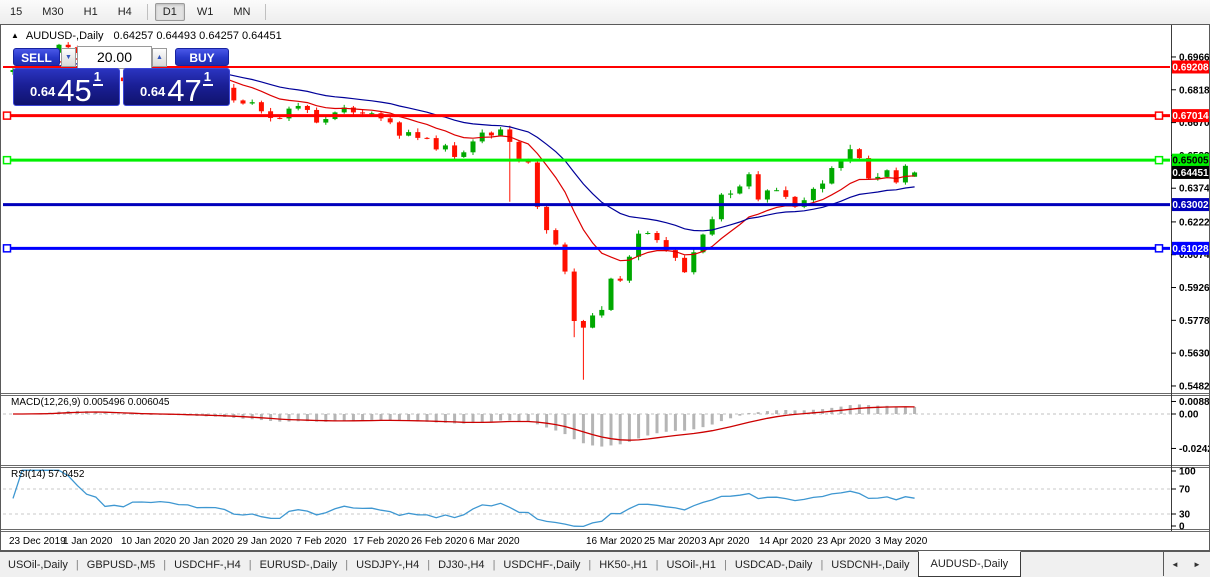 Image resolution: width=1210 pixels, height=577 pixels. I want to click on timeframe-button-d1: D1, so click(169, 12).